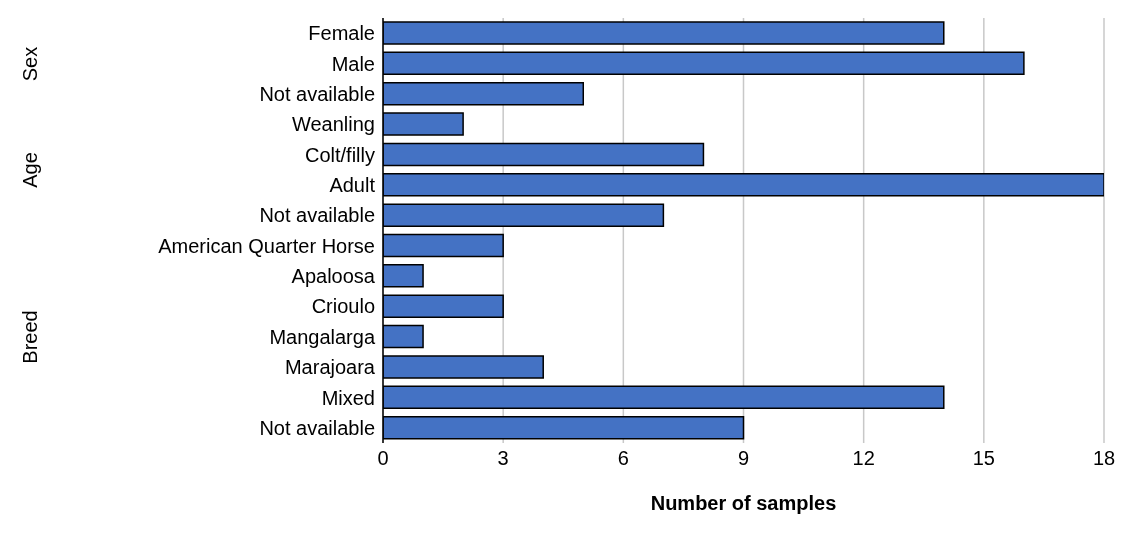 This screenshot has height=540, width=1136. What do you see at coordinates (863, 458) in the screenshot?
I see `x-tick-label: 12` at bounding box center [863, 458].